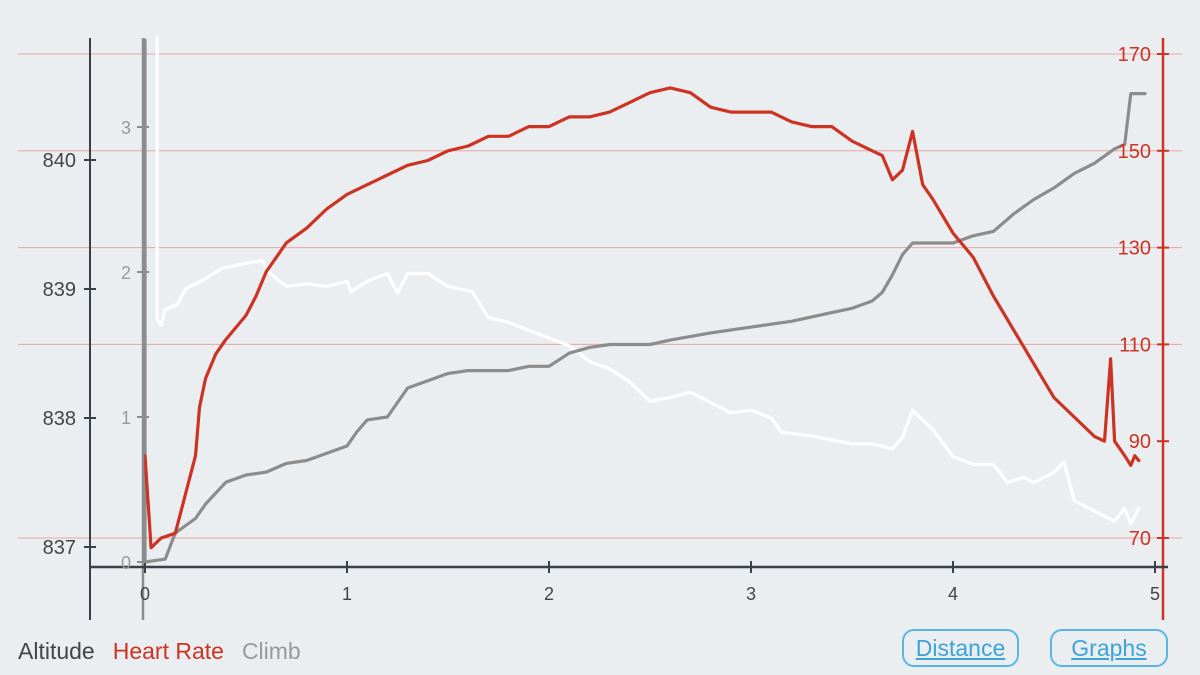 This screenshot has width=1200, height=675. Describe the element at coordinates (59, 419) in the screenshot. I see `altitude-tick-label-838: 838` at that location.